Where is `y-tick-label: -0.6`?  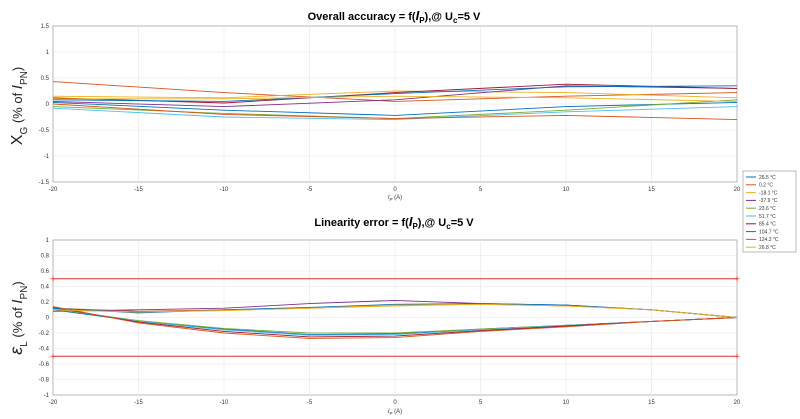
y-tick-label: -0.6 is located at coordinates (44, 365).